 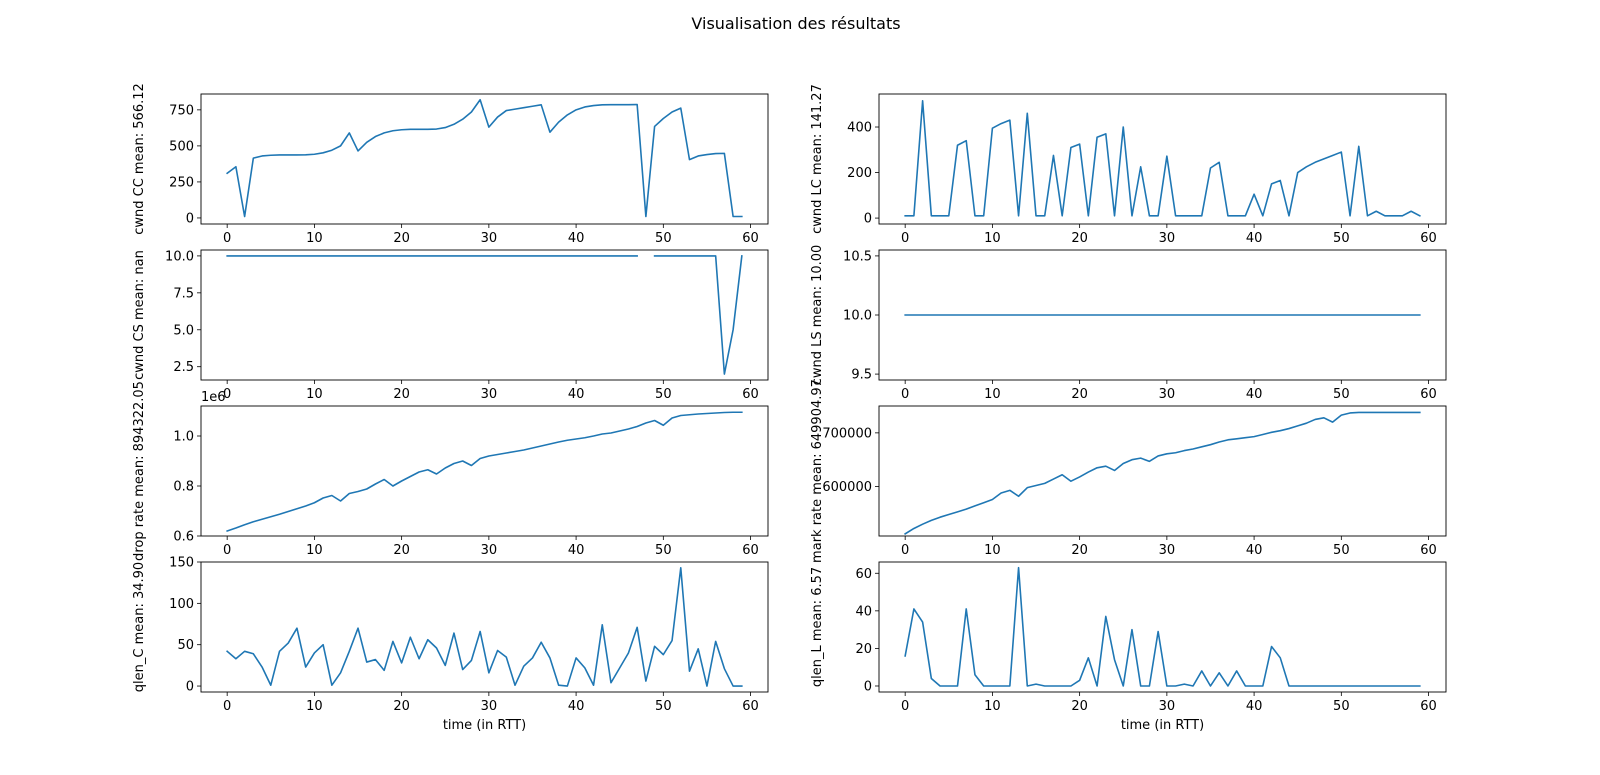 What do you see at coordinates (139, 315) in the screenshot?
I see `y-axis-label: cwnd CS mean: nan` at bounding box center [139, 315].